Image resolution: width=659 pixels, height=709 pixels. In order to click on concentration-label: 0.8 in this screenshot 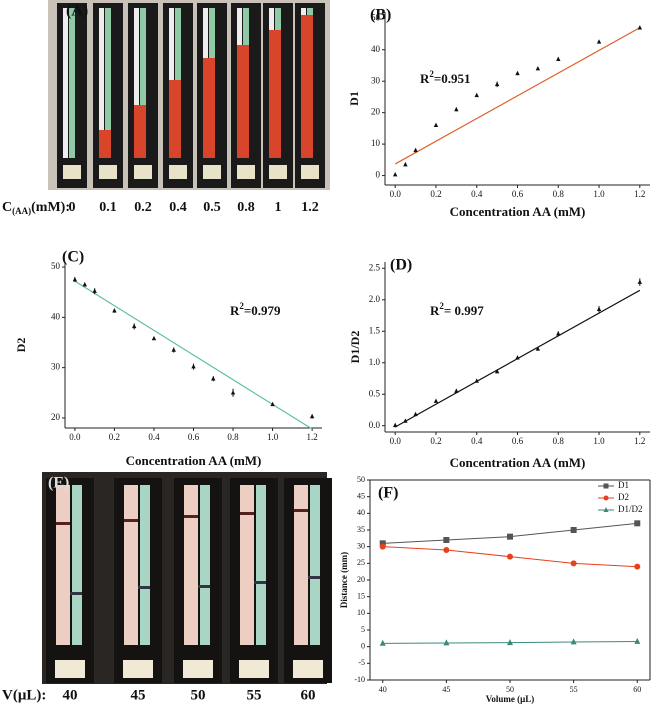, I will do `click(246, 207)`.